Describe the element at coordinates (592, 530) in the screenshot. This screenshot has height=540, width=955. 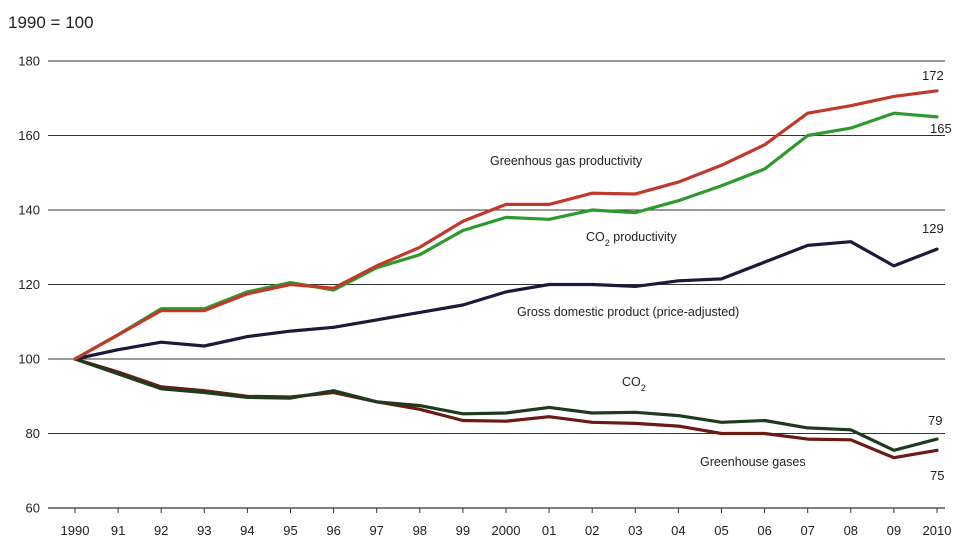
I see `x-tick-label: 02` at that location.